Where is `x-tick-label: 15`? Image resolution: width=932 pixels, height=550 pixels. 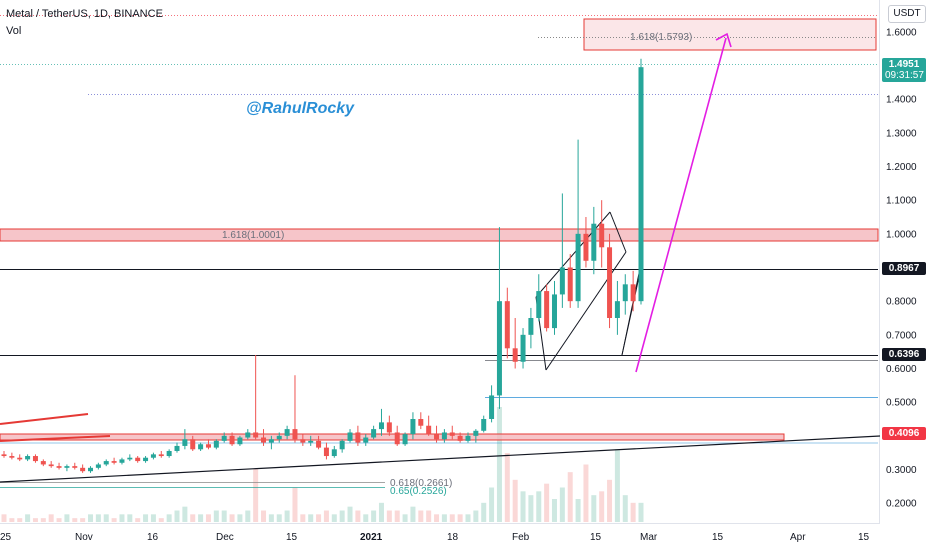
x-tick-label: 15 is located at coordinates (718, 537).